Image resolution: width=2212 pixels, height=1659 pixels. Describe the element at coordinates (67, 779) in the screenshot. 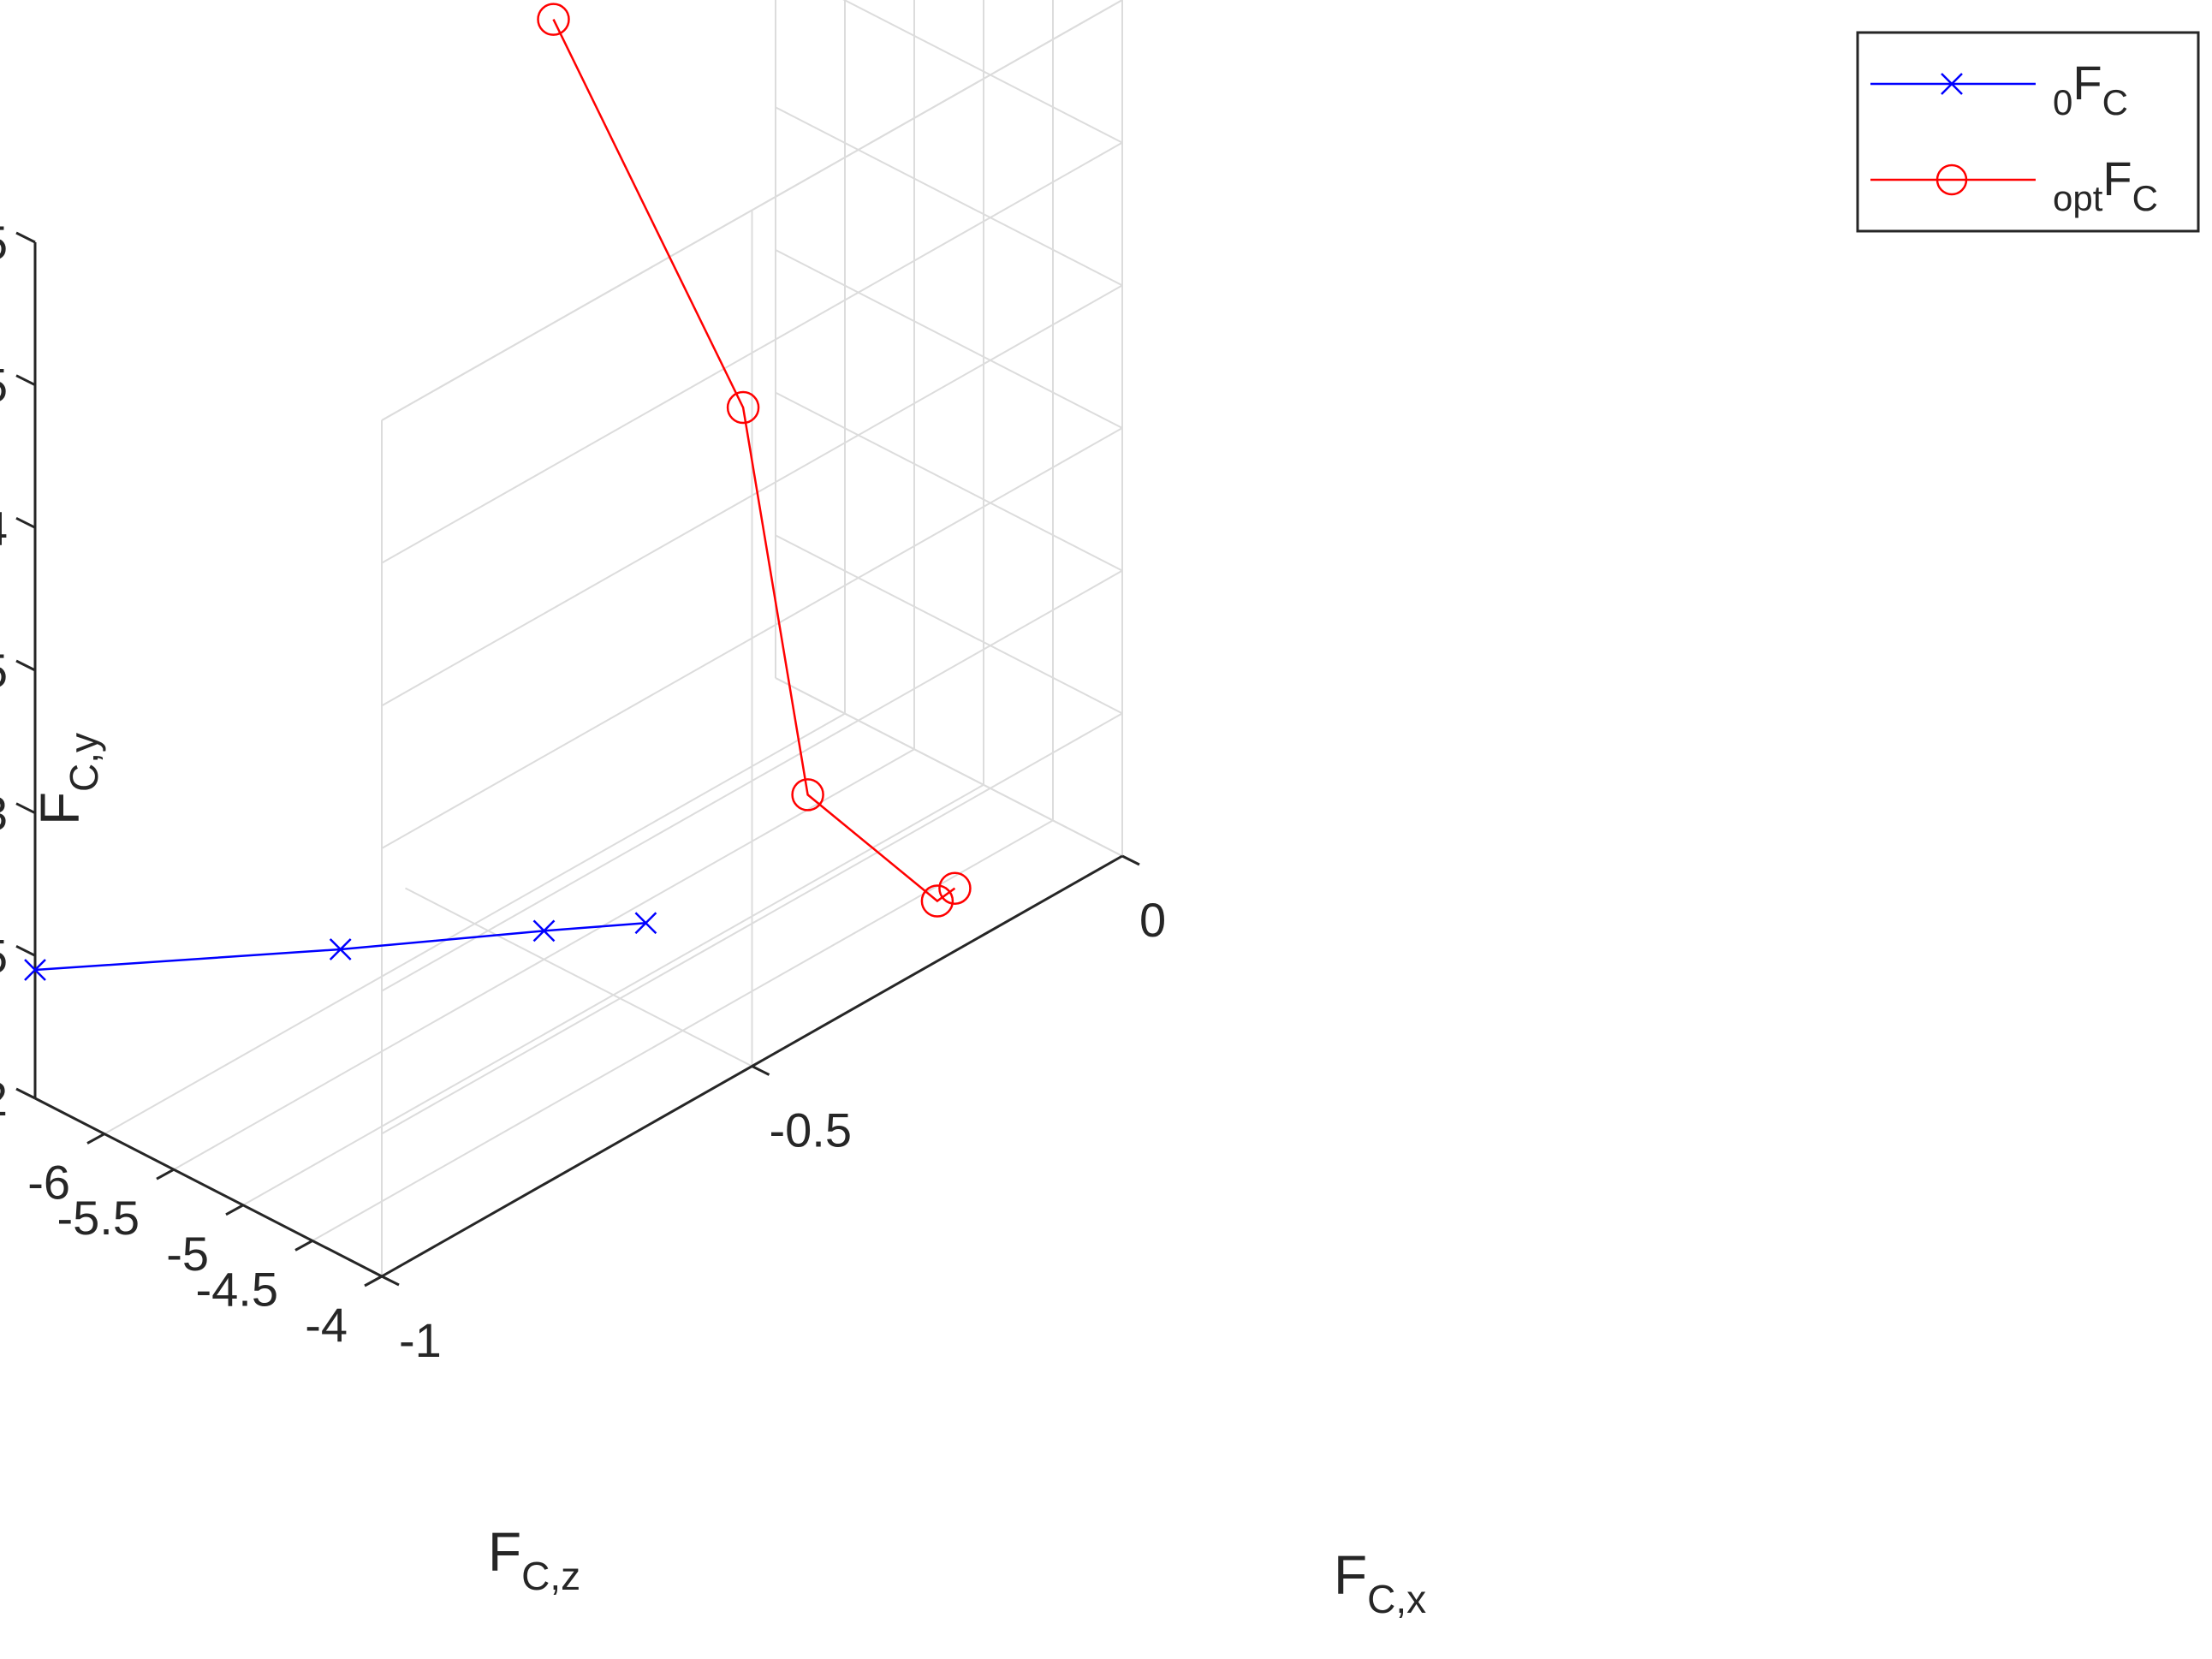

I see `y-axis-label: FC,y` at that location.